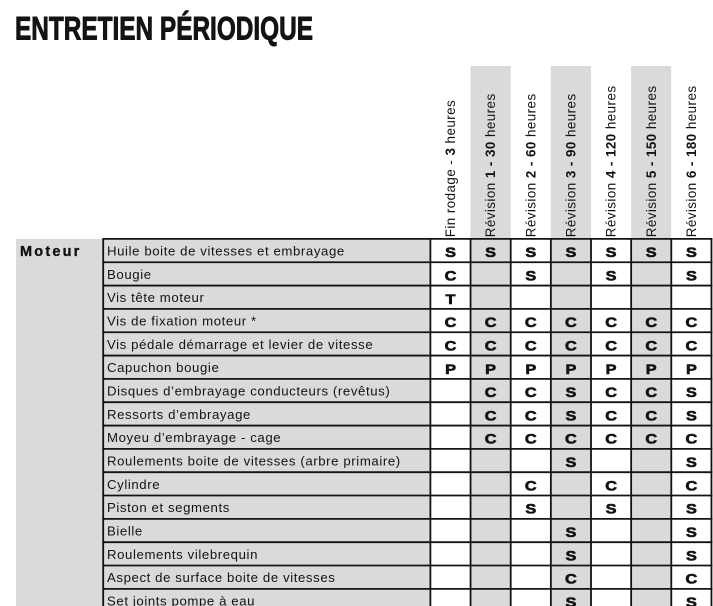 This screenshot has width=713, height=606. What do you see at coordinates (490, 165) in the screenshot?
I see `svg-text: Révision 1 - 30 heures` at bounding box center [490, 165].